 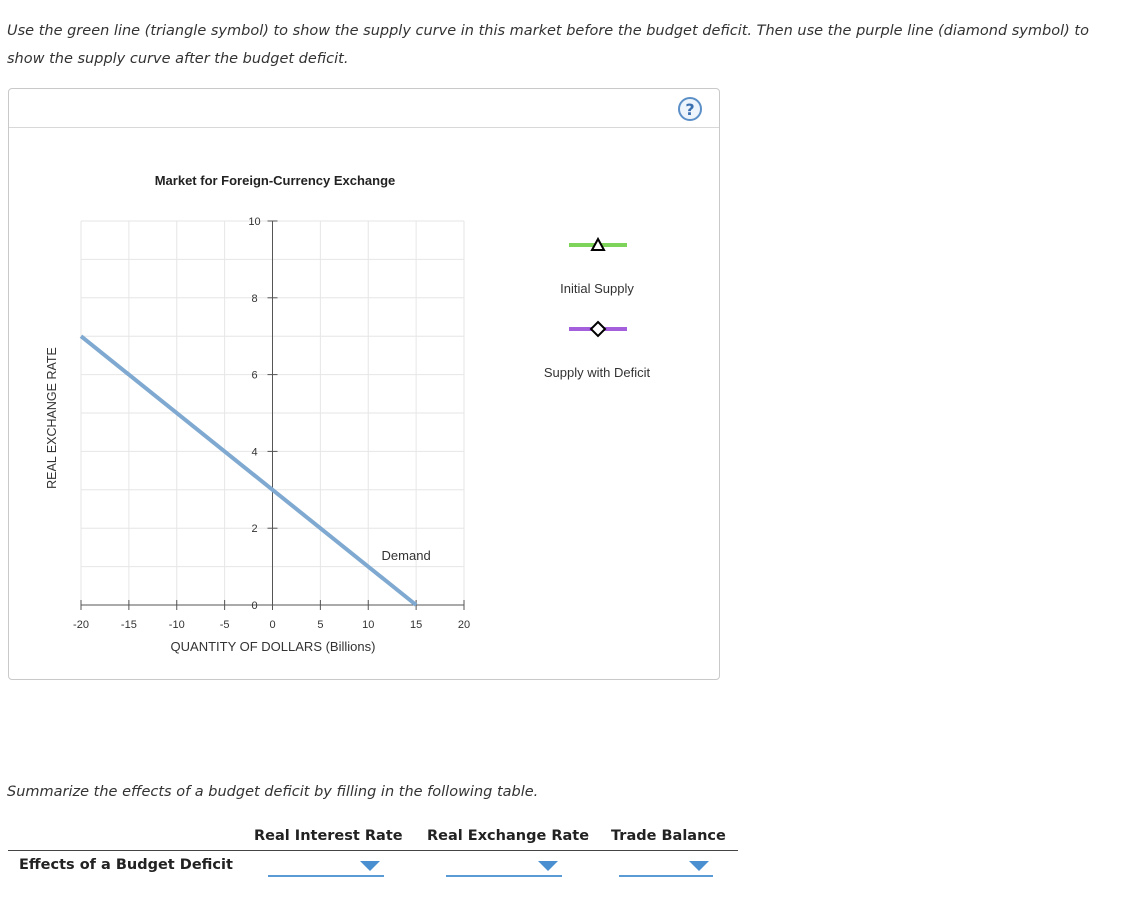 I want to click on y-axis-label: REAL EXCHANGE RATE, so click(x=52, y=418).